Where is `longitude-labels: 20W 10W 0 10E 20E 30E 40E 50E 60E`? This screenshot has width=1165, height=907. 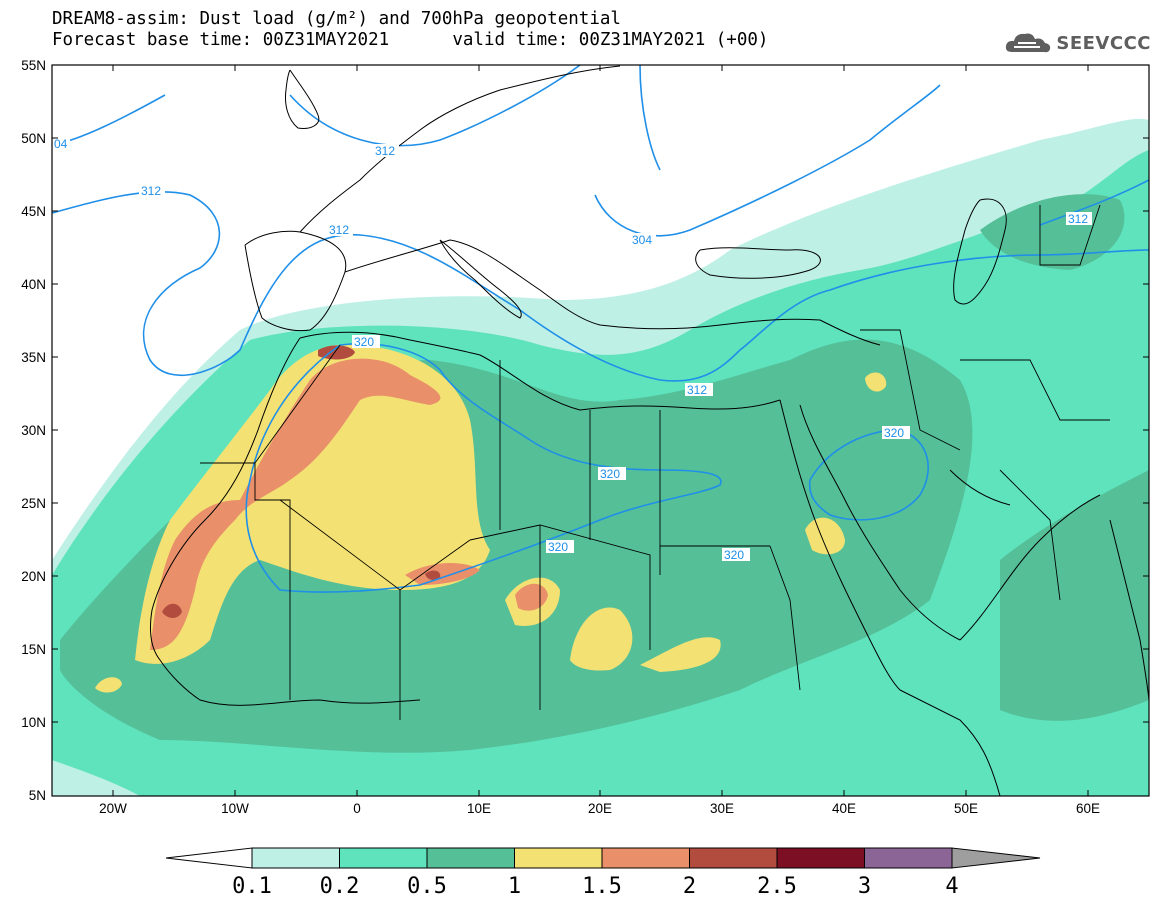 longitude-labels: 20W 10W 0 10E 20E 30E 40E 50E 60E is located at coordinates (599, 808).